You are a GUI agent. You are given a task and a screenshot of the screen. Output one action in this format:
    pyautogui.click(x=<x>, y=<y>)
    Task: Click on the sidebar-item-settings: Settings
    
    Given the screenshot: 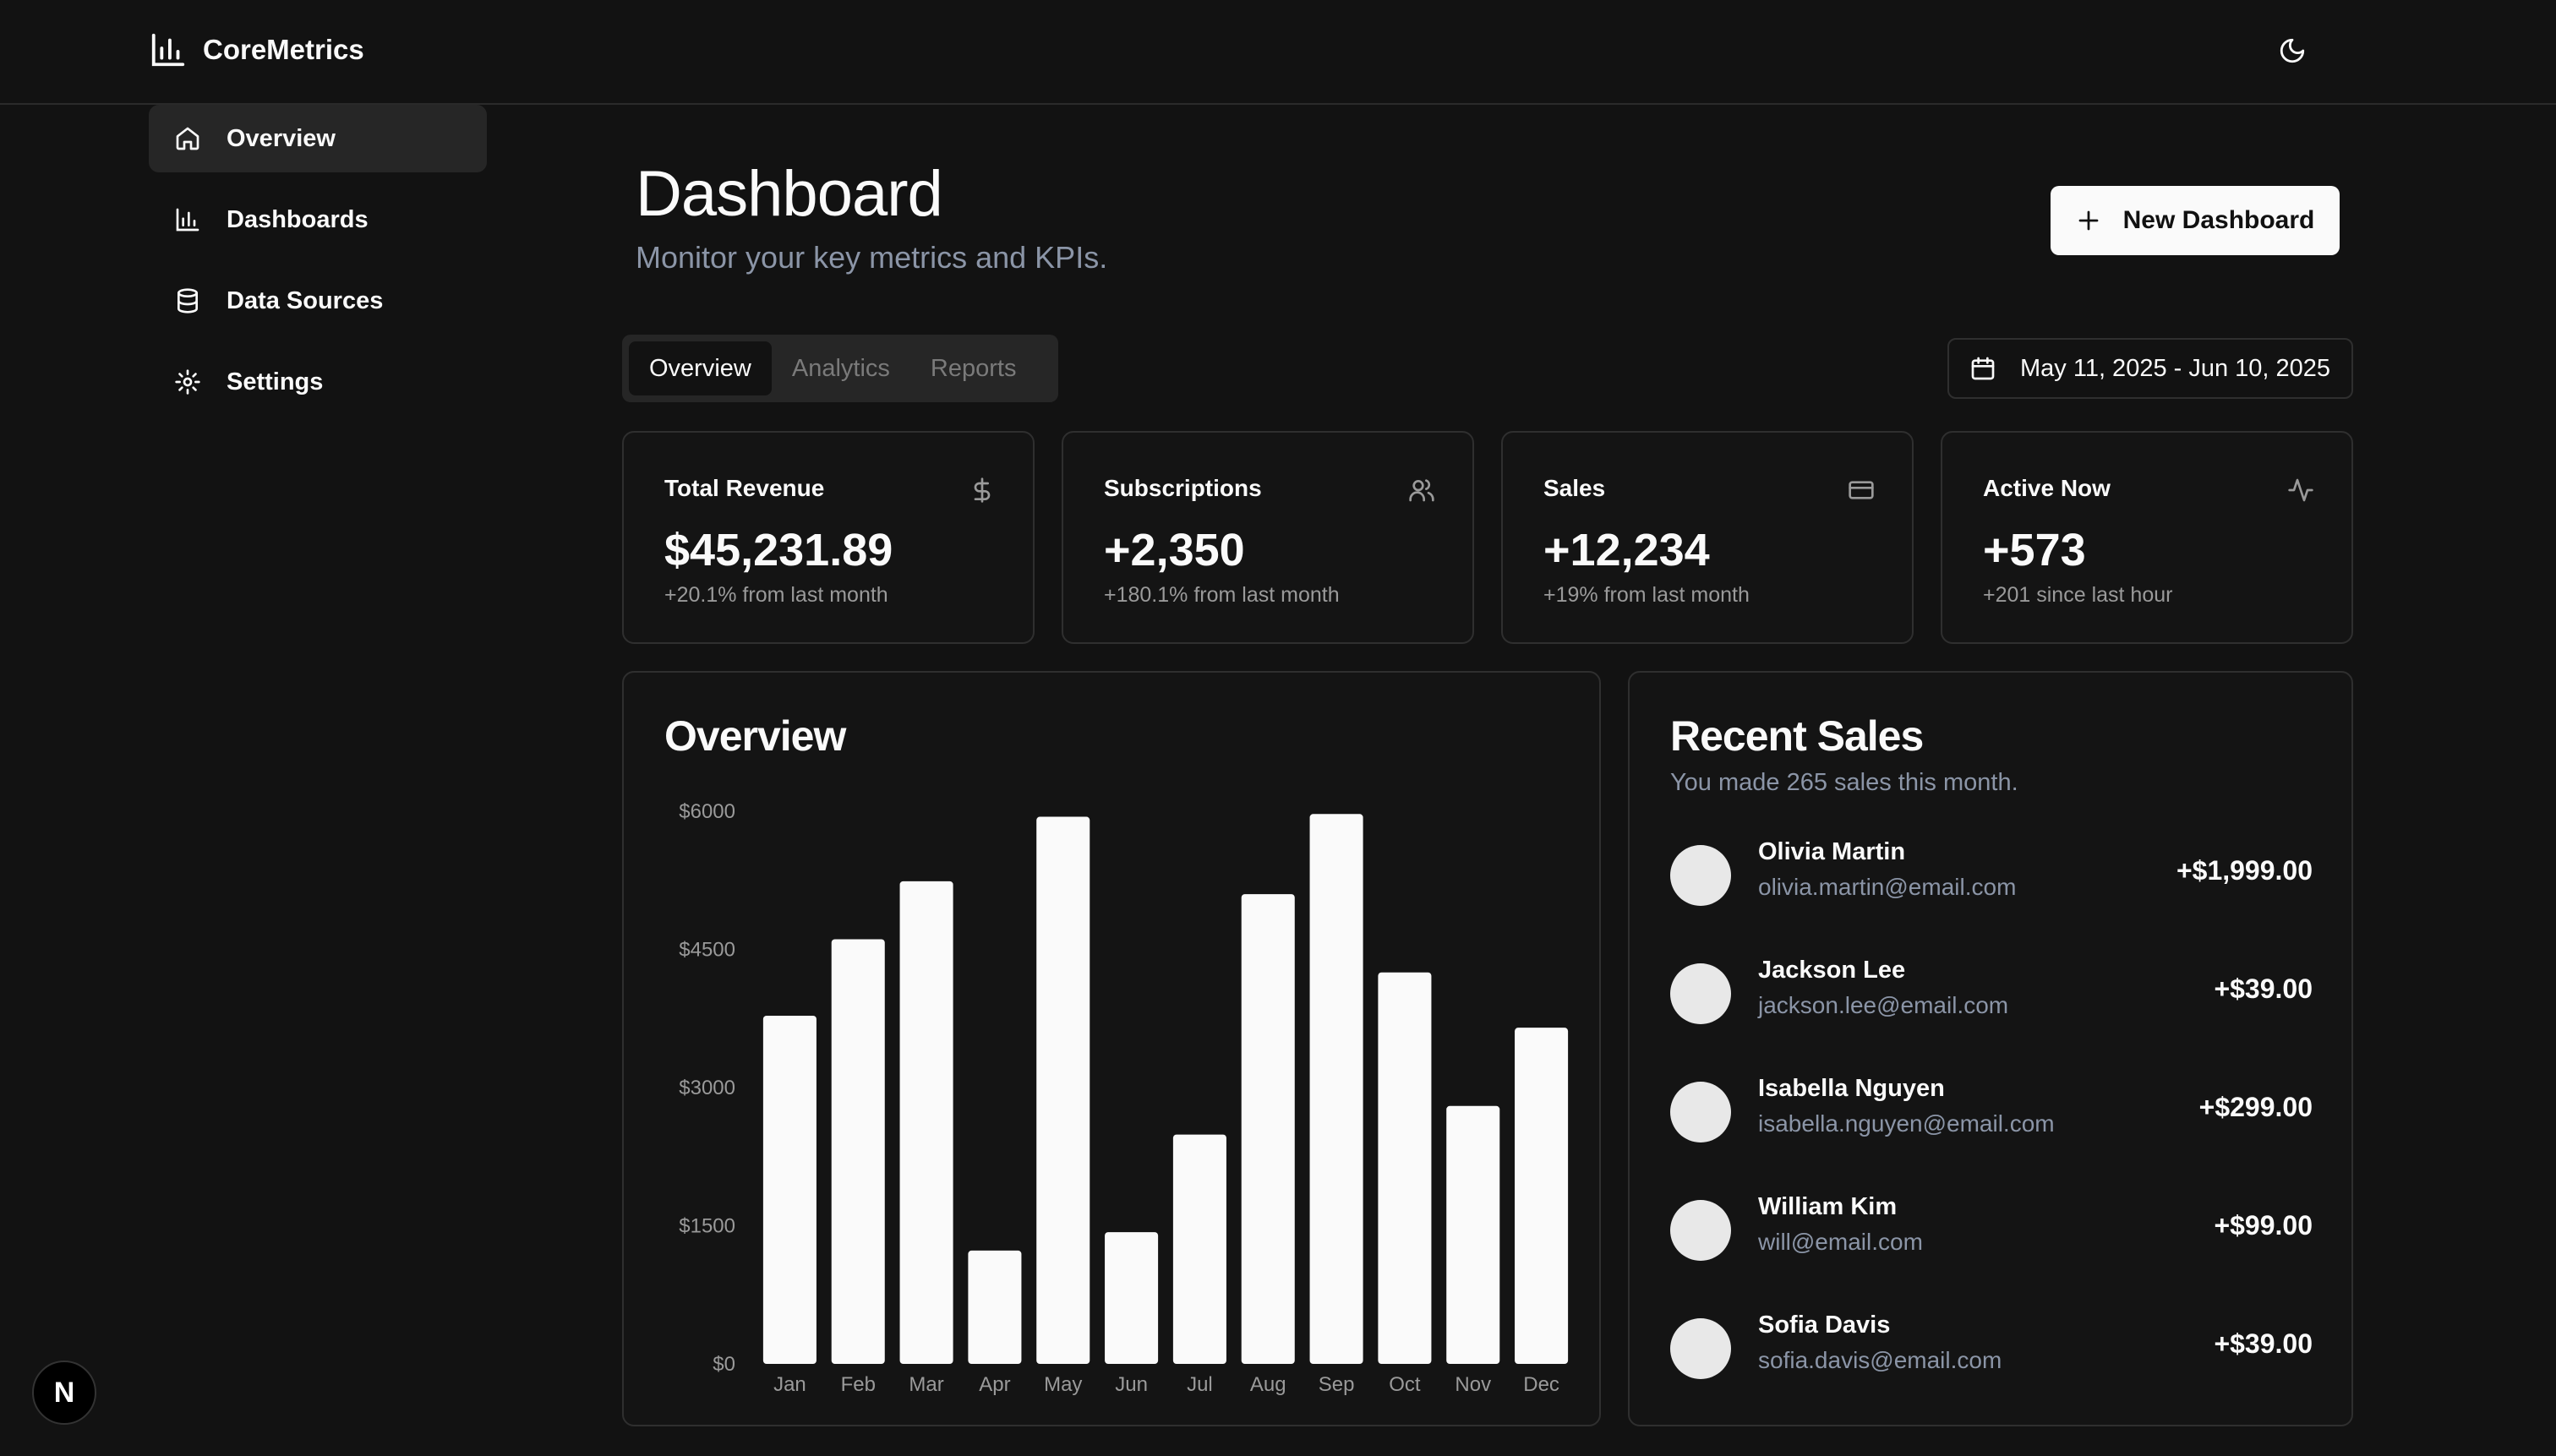 What is the action you would take?
    pyautogui.click(x=318, y=382)
    